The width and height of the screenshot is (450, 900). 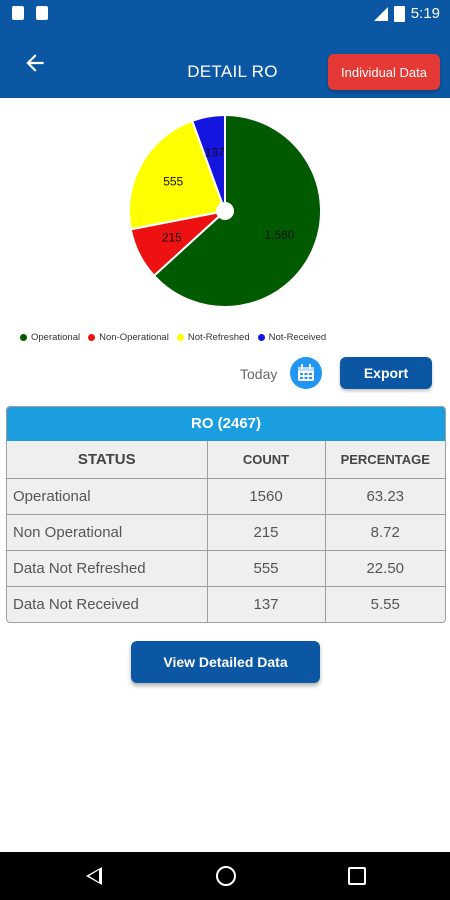 I want to click on legend-item: Operational, so click(x=50, y=337).